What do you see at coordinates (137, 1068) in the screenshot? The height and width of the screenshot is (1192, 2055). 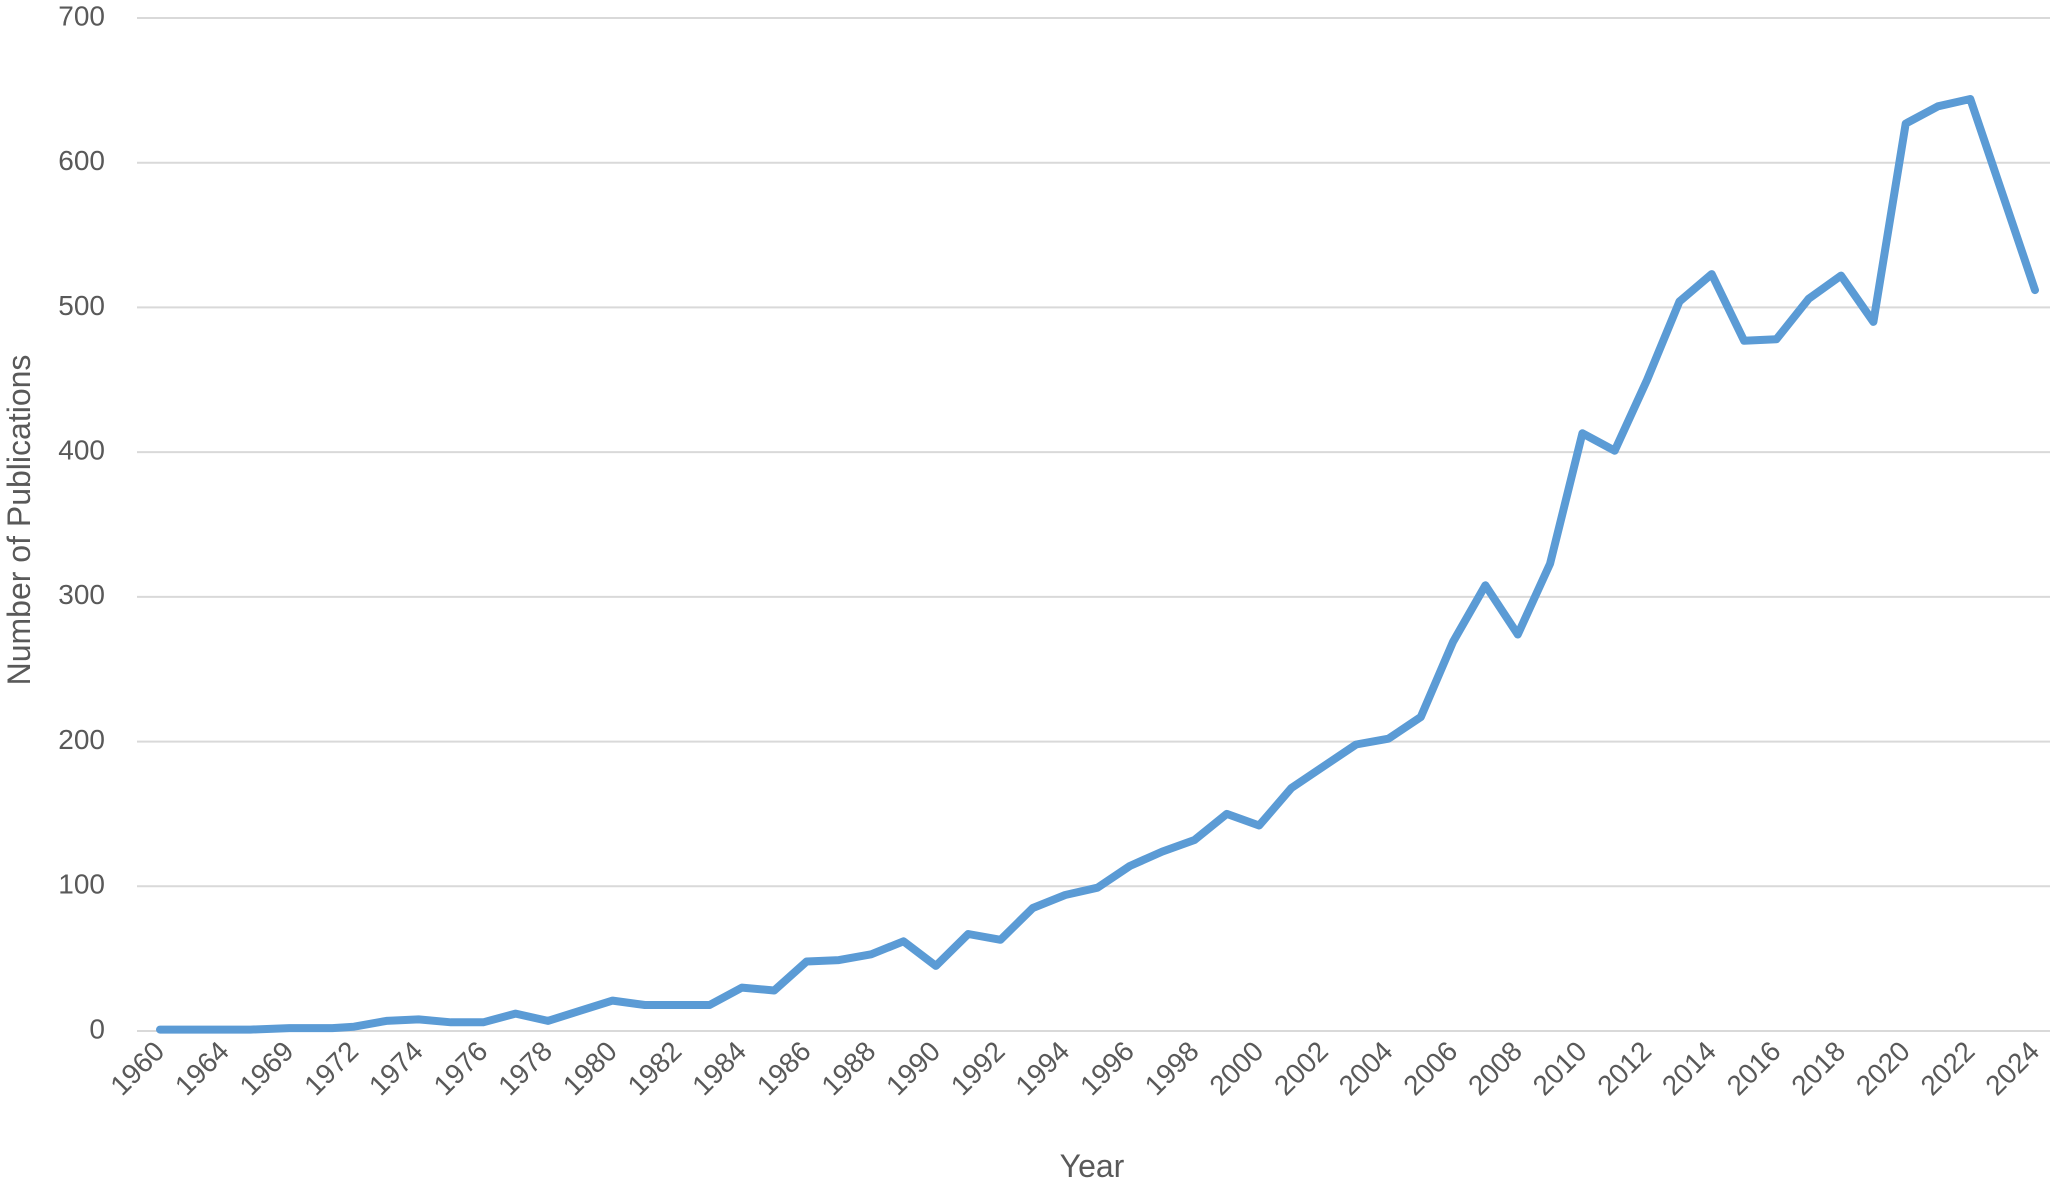 I see `x-tick-label: 1960` at bounding box center [137, 1068].